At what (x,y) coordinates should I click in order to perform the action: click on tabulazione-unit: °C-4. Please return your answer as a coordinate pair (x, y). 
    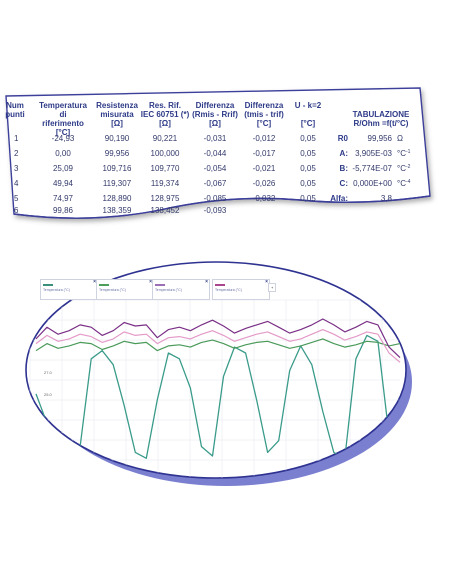
    Looking at the image, I should click on (403, 183).